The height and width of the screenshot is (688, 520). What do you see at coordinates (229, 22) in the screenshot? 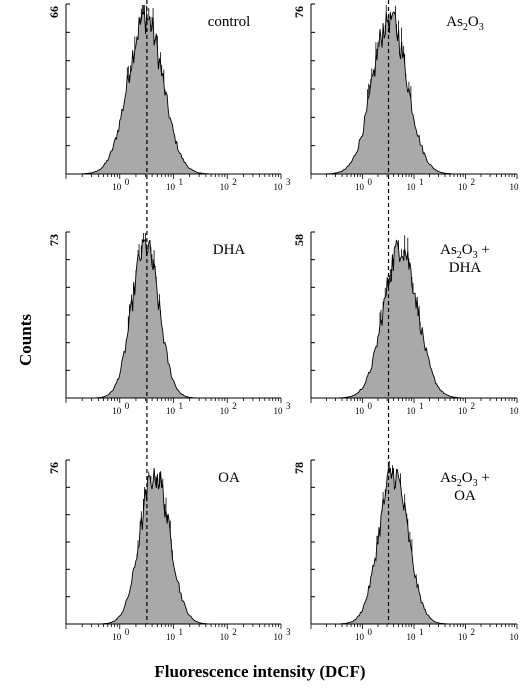
I see `panel-label: control` at bounding box center [229, 22].